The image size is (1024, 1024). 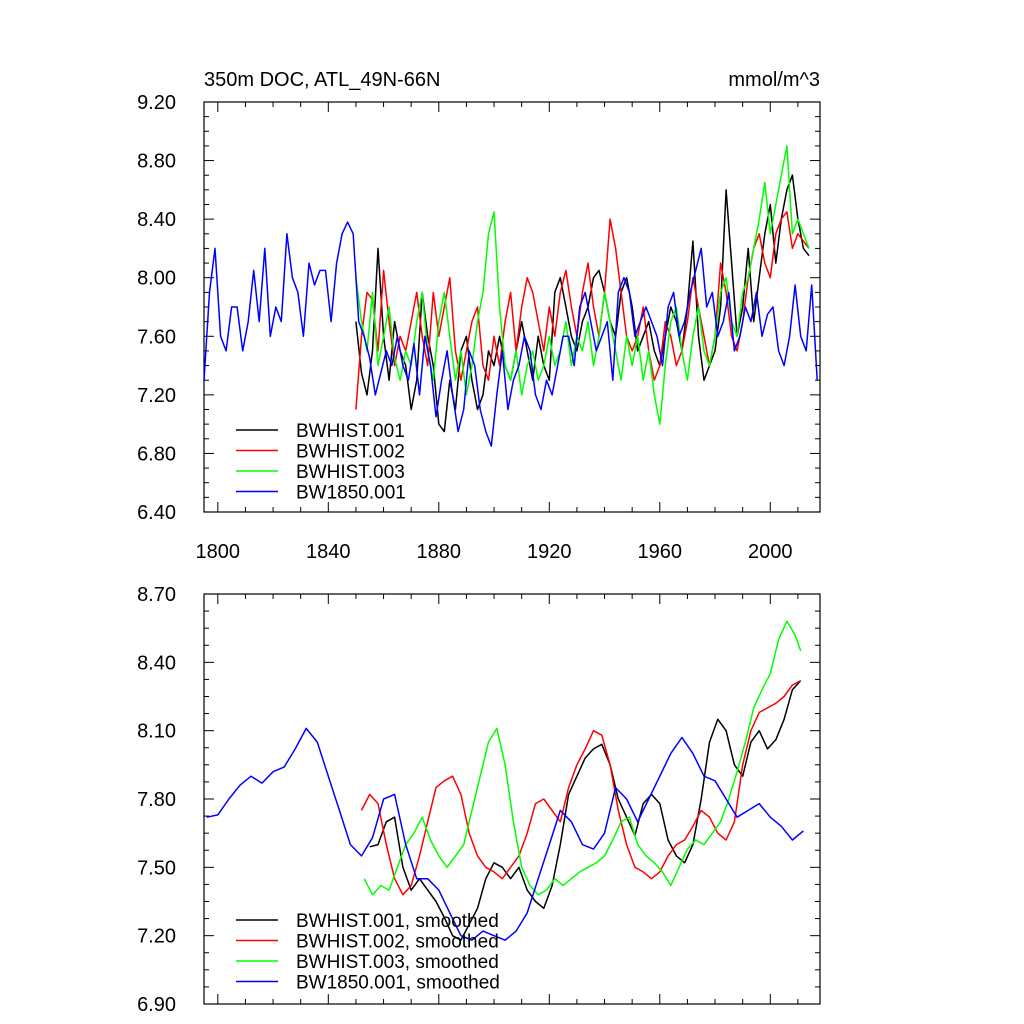 What do you see at coordinates (156, 868) in the screenshot?
I see `y-tick-label: 7.50` at bounding box center [156, 868].